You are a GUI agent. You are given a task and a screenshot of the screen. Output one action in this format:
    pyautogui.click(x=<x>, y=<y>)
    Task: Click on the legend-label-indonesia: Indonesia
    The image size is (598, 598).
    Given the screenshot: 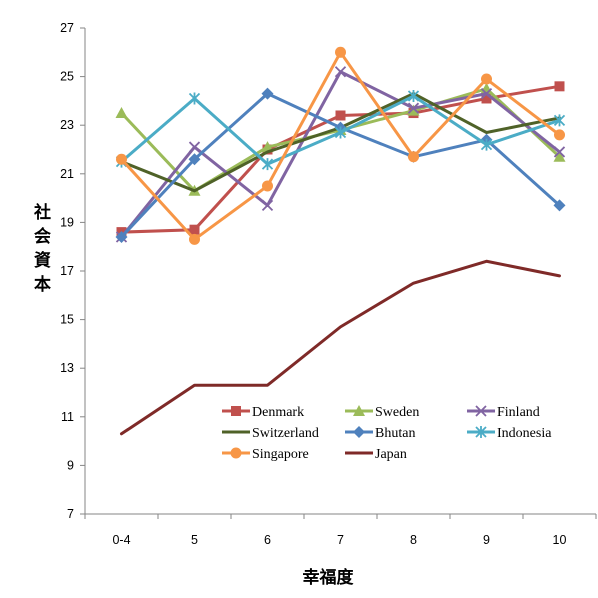 What is the action you would take?
    pyautogui.click(x=524, y=433)
    